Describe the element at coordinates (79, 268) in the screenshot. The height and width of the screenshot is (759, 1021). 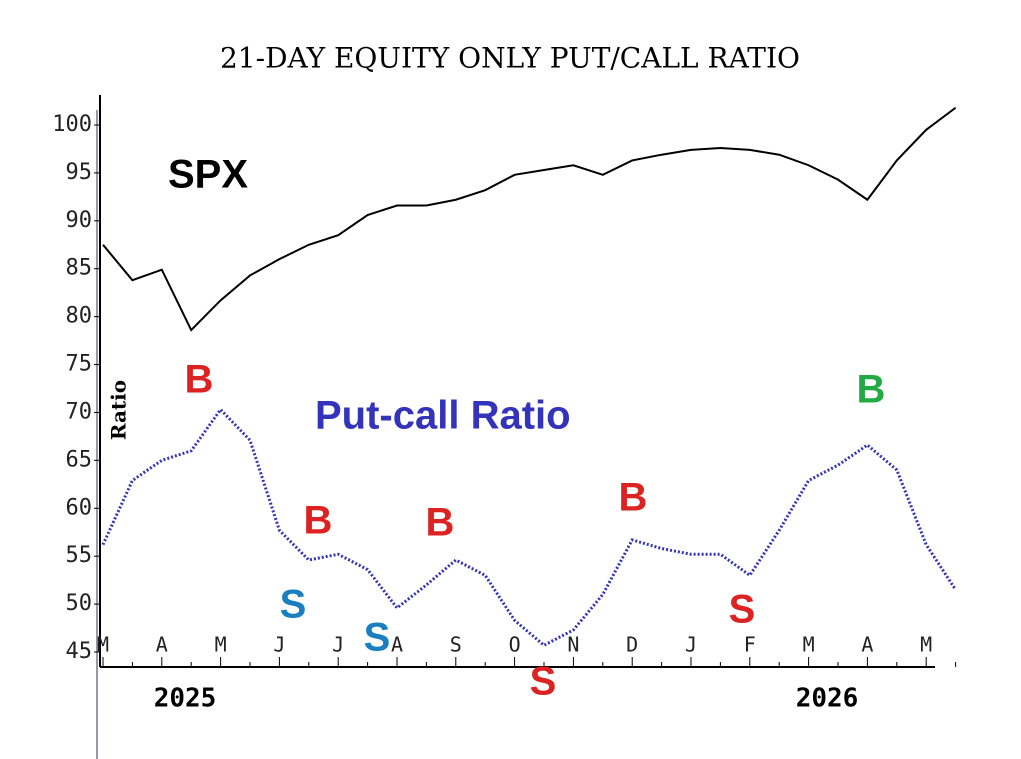
I see `y-tick-label: 85` at that location.